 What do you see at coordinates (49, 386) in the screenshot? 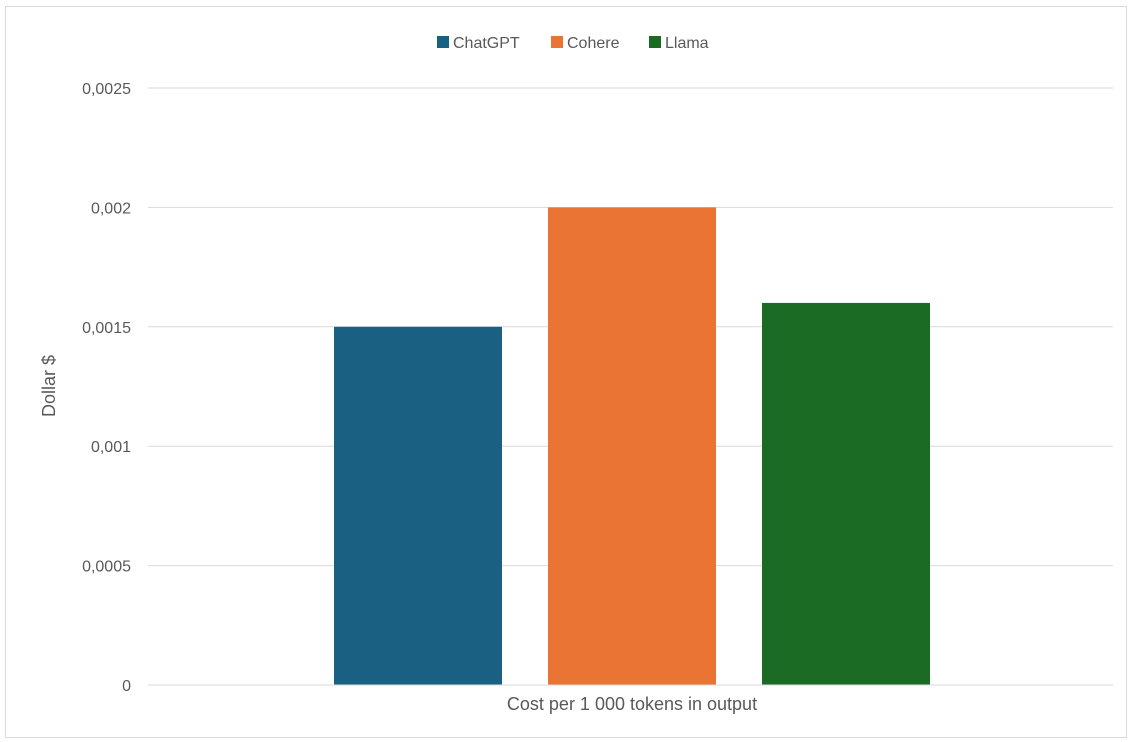
I see `y-axis-title: Dollar $` at bounding box center [49, 386].